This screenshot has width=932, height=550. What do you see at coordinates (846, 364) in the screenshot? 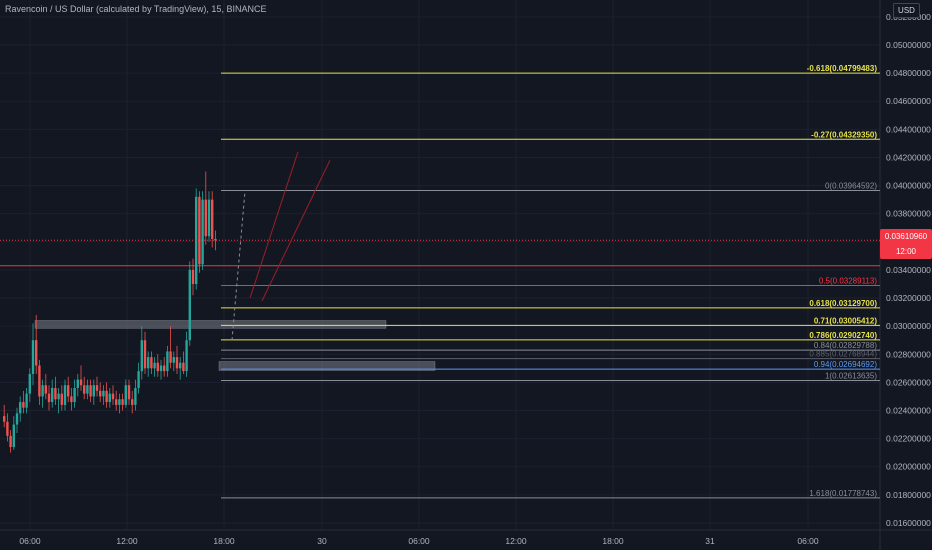
I see `fib-level-label: 0.94(0.02694692)` at bounding box center [846, 364].